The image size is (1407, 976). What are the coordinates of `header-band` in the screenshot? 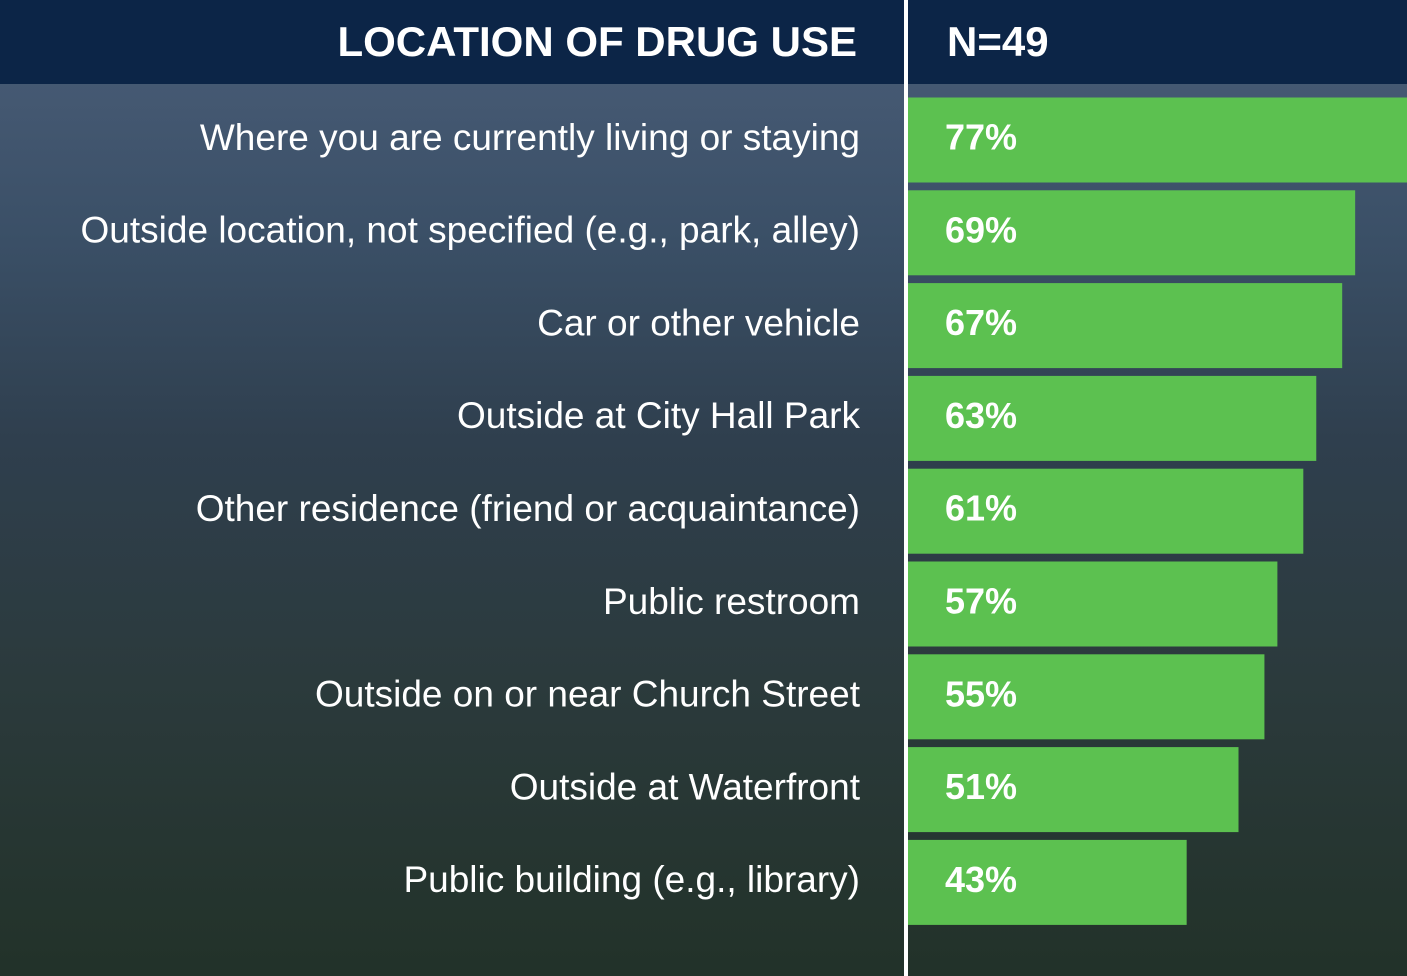 It's located at (703, 42).